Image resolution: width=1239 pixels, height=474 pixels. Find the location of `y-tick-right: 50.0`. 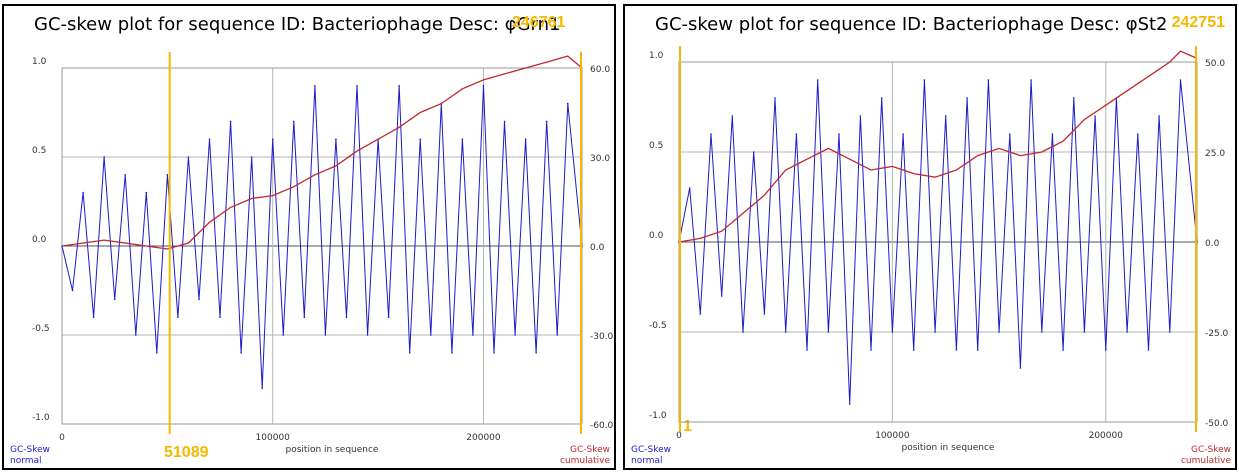

y-tick-right: 50.0 is located at coordinates (1215, 64).